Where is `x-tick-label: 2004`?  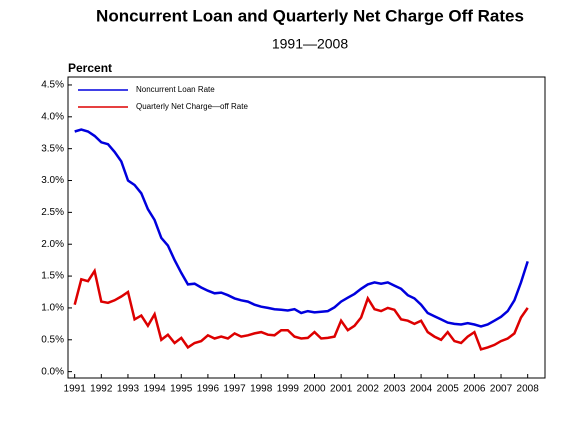 x-tick-label: 2004 is located at coordinates (421, 389).